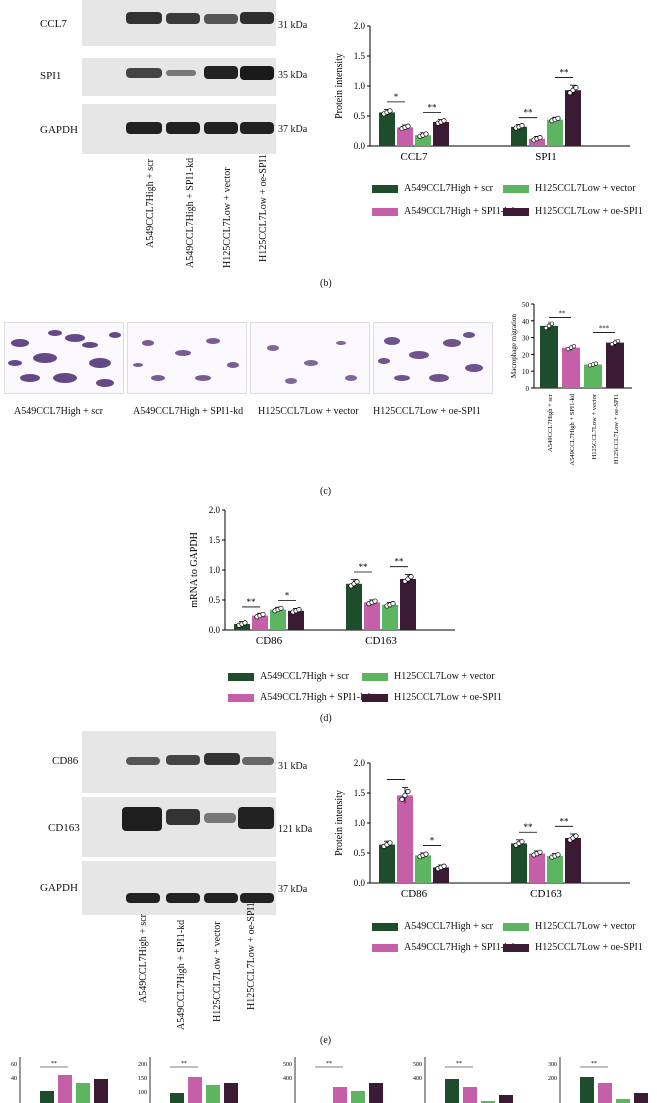 Image resolution: width=657 pixels, height=1103 pixels. What do you see at coordinates (604, 329) in the screenshot?
I see `significance-label: ***` at bounding box center [604, 329].